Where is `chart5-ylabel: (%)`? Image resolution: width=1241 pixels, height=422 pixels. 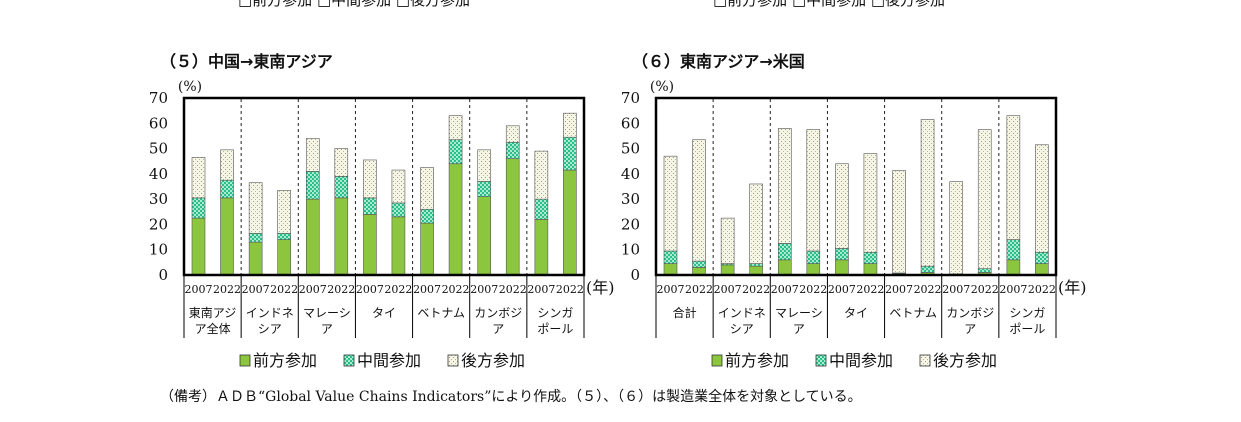 chart5-ylabel: (%) is located at coordinates (190, 87).